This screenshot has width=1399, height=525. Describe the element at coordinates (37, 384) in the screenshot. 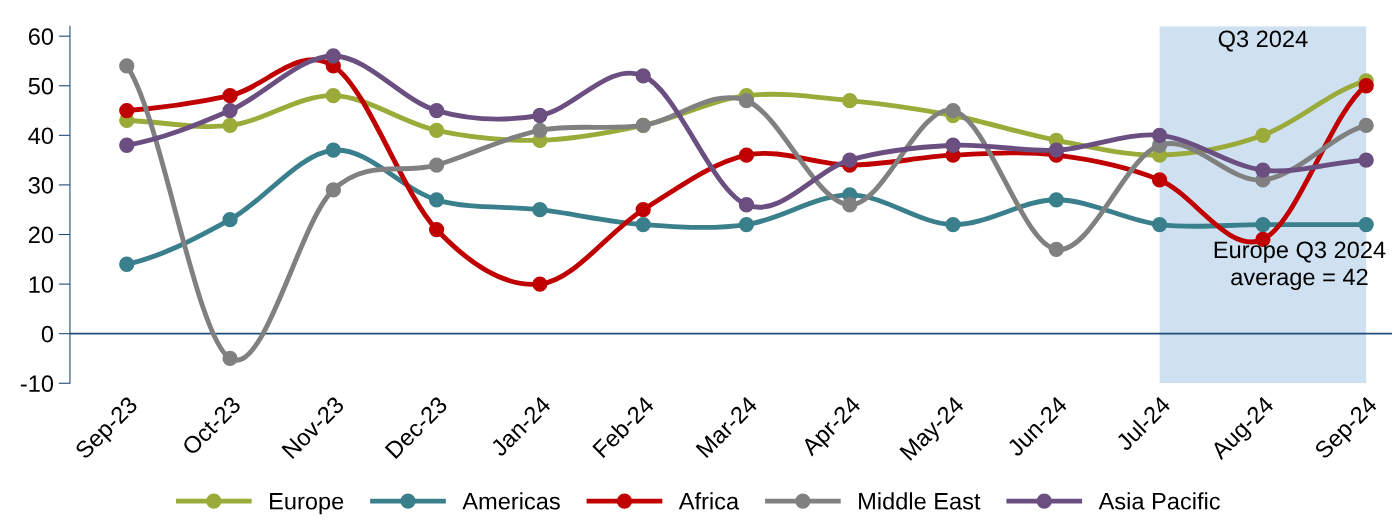

I see `y-tick-label: -10` at that location.